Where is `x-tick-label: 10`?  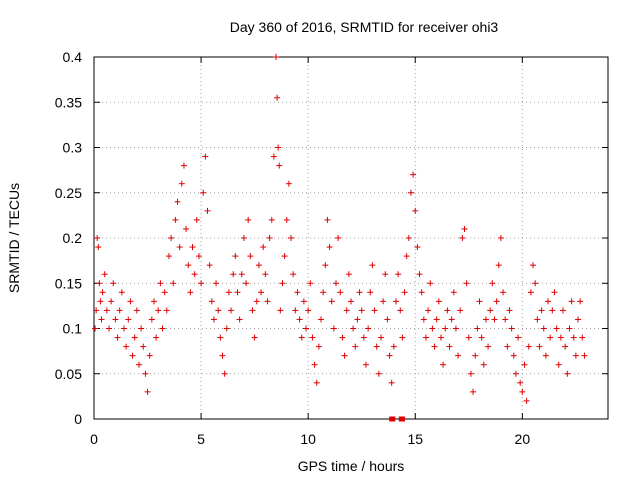
x-tick-label: 10 is located at coordinates (308, 439).